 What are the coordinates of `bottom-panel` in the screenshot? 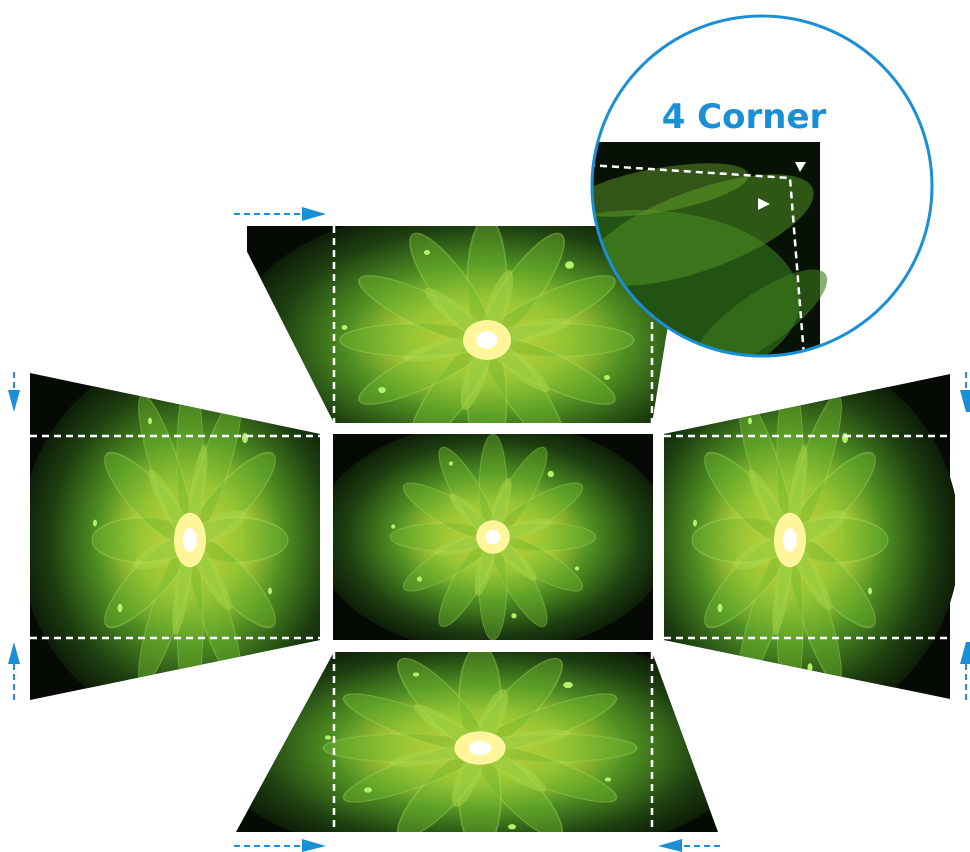 It's located at (477, 742).